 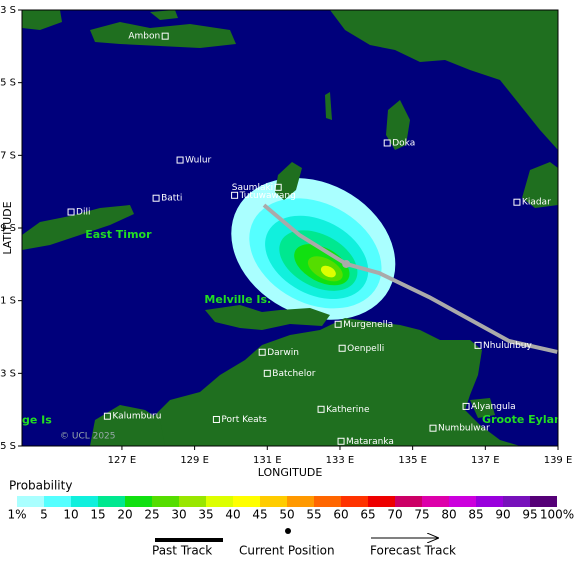 I want to click on x-tick-label: 129 E, so click(x=194, y=460).